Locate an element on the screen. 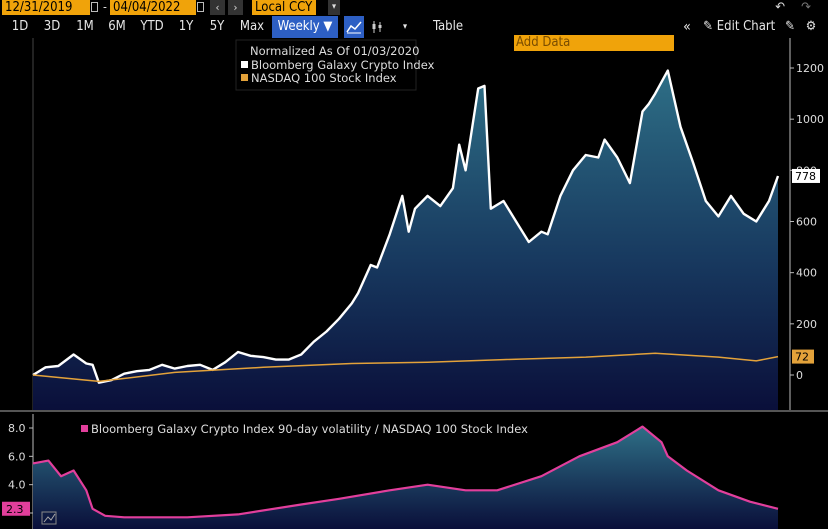  y-tick-label: 600 is located at coordinates (806, 222).